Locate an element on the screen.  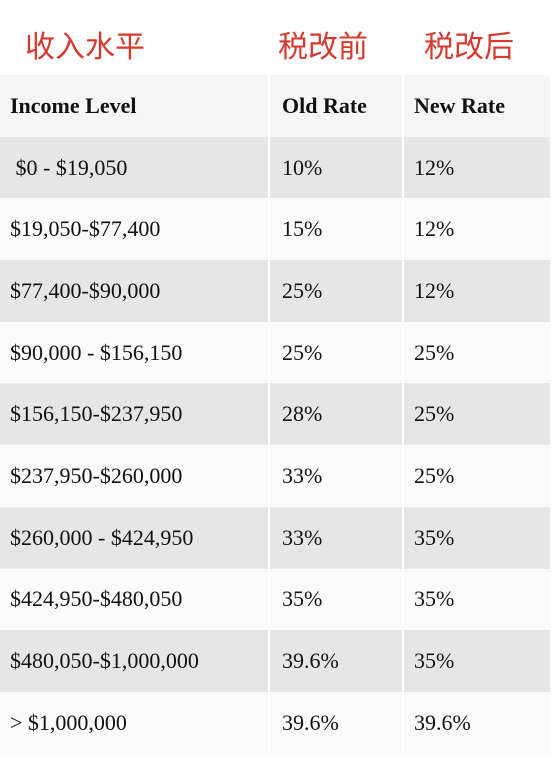
table-row: $424,950-$480,050 35% 35% is located at coordinates (276, 599).